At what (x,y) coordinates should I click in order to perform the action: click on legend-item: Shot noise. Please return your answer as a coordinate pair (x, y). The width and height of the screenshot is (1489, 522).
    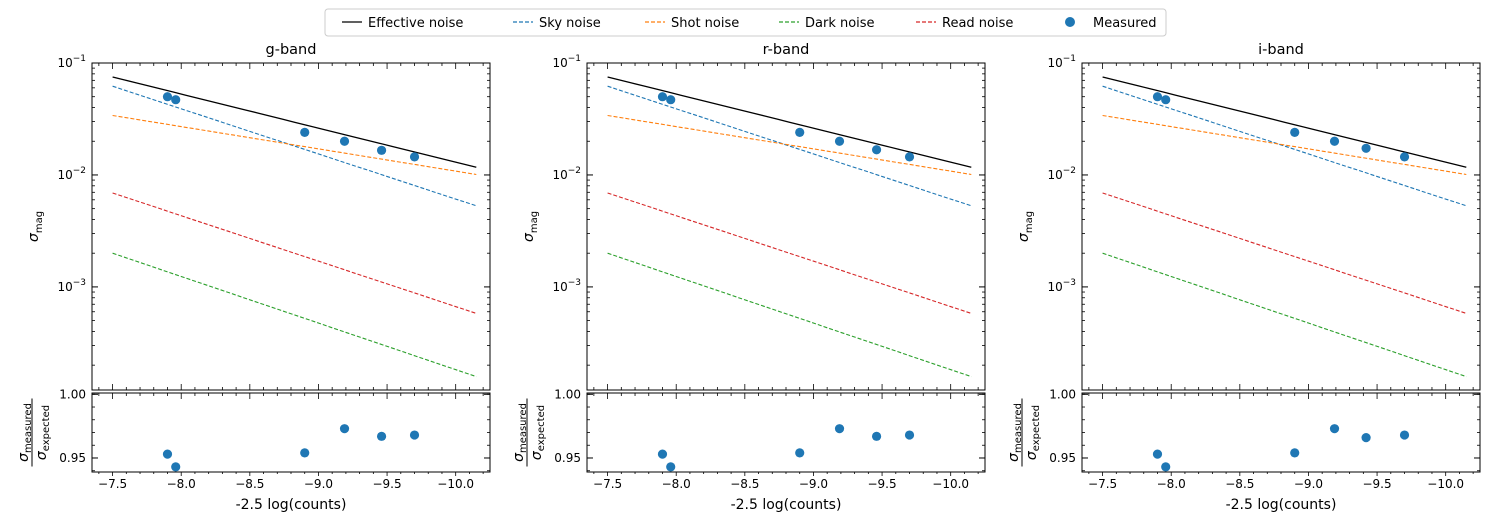
    Looking at the image, I should click on (692, 23).